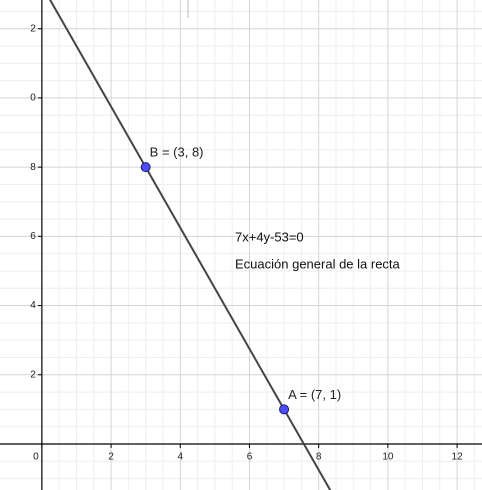 This screenshot has height=490, width=482. What do you see at coordinates (36, 457) in the screenshot?
I see `x-tick-label: 0` at bounding box center [36, 457].